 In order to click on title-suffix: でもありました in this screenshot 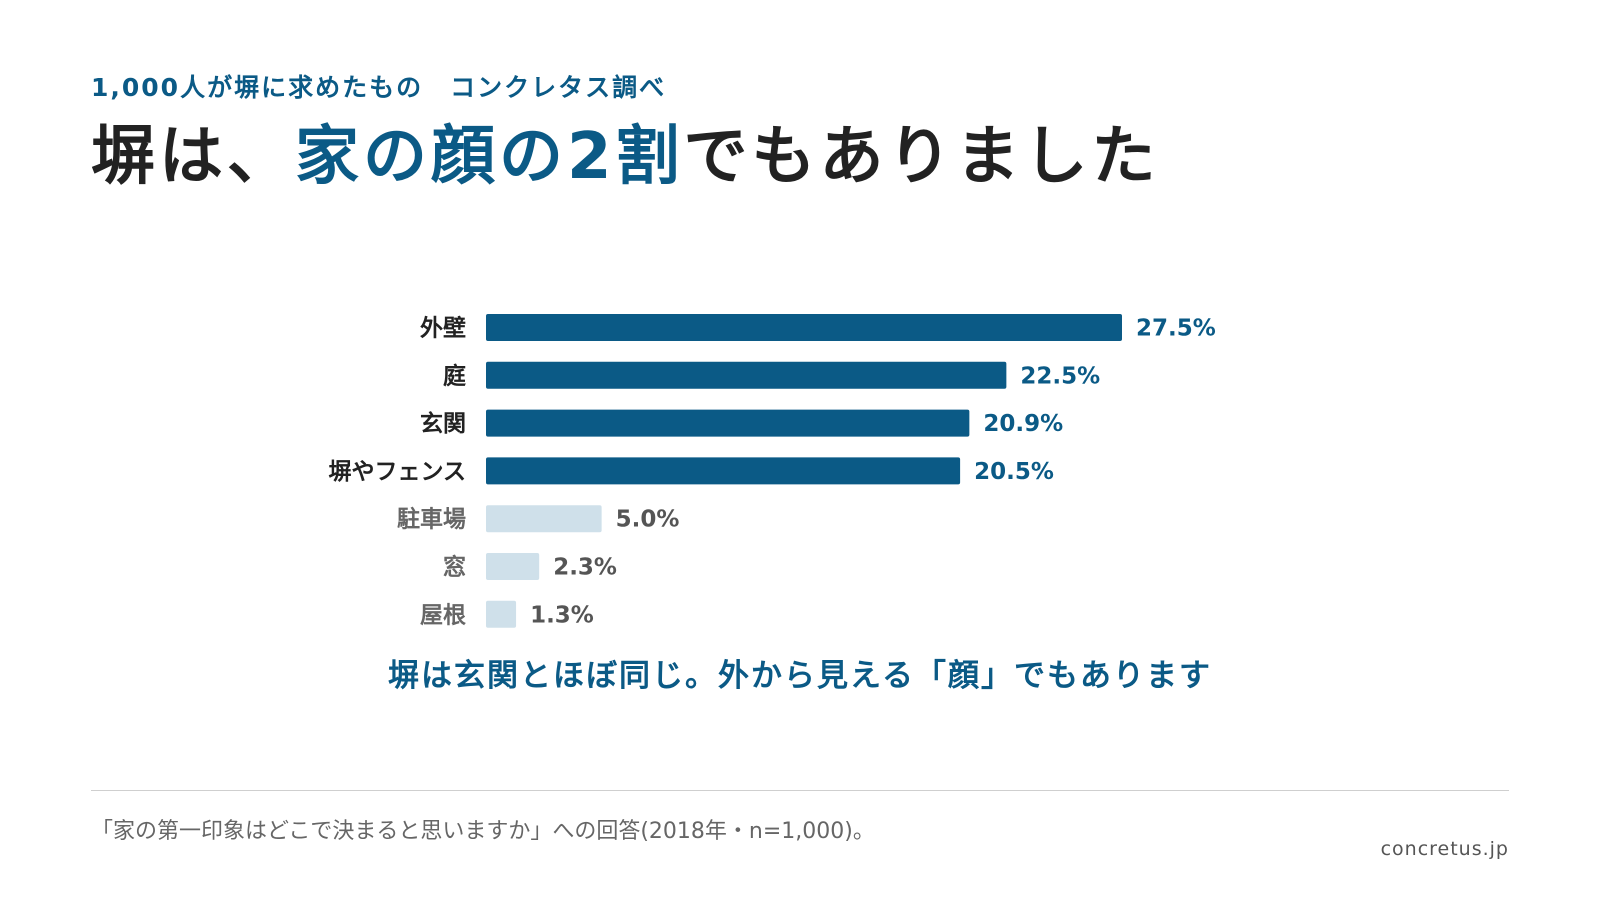, I will do `click(921, 157)`.